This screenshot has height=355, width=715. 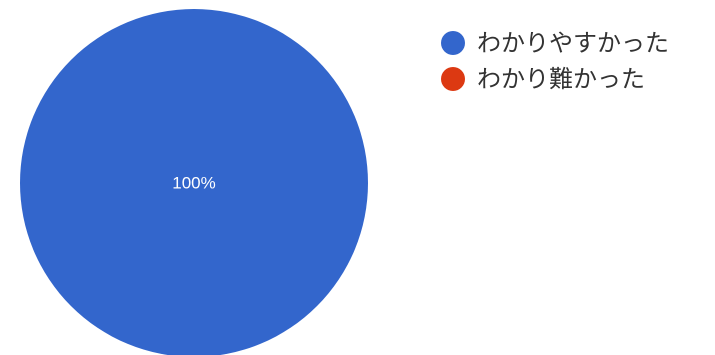 I want to click on legend-label-2: わかり難かった, so click(x=561, y=79).